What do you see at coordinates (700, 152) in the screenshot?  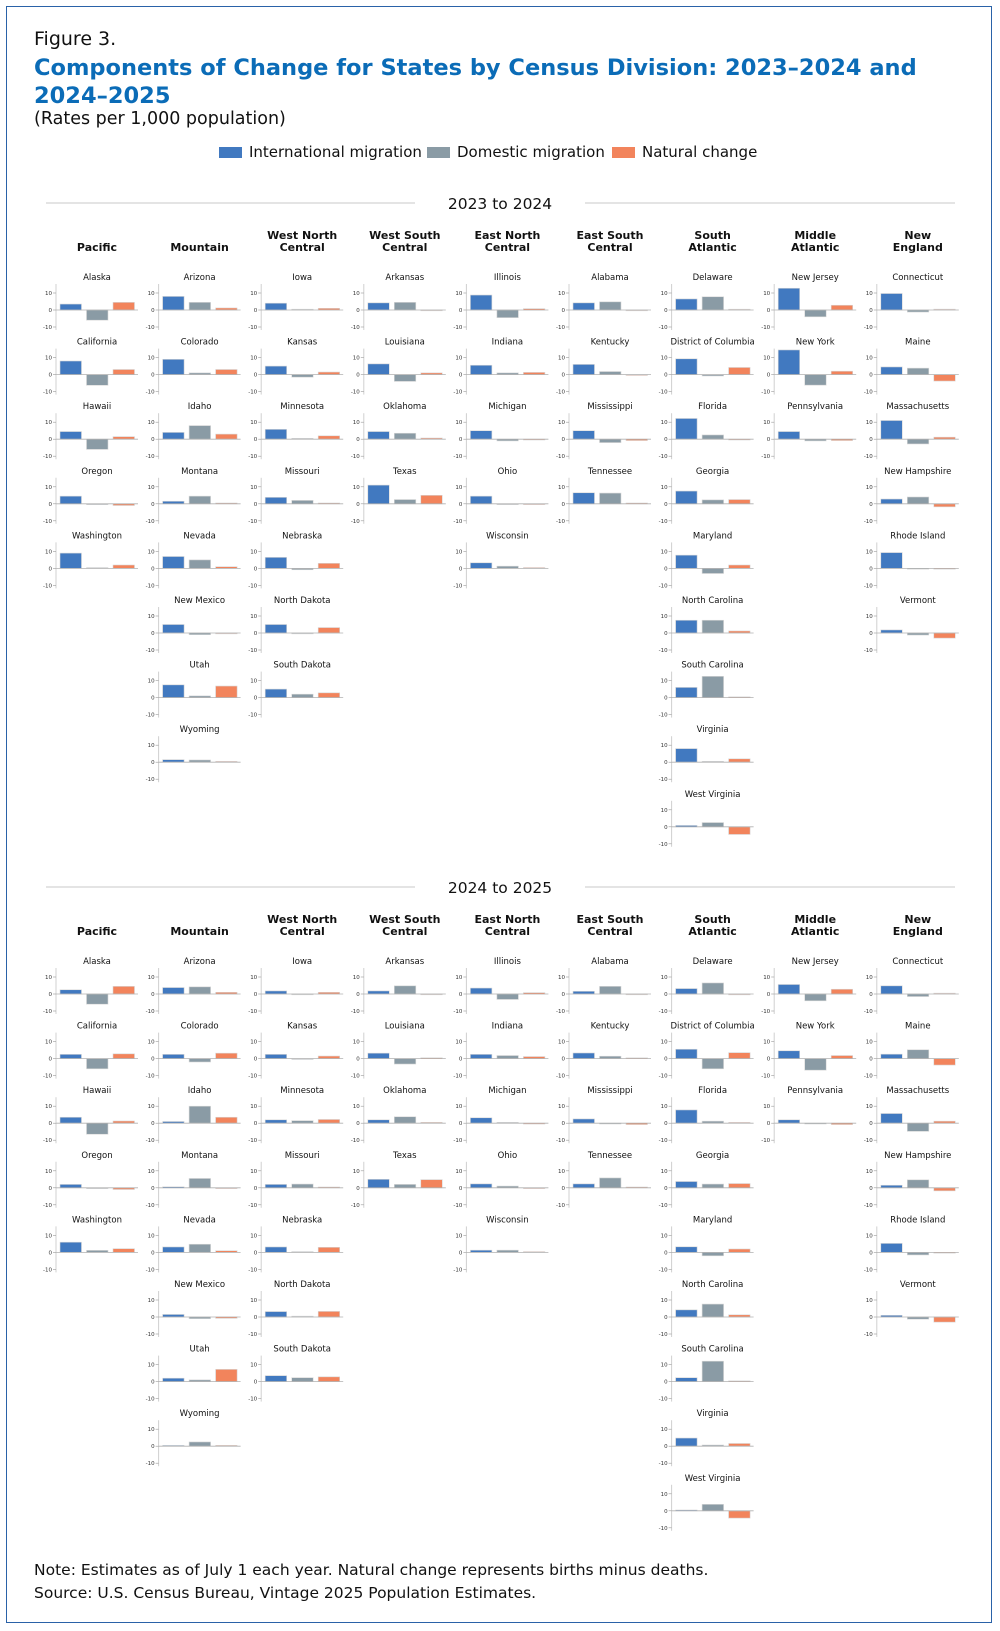 I see `legend-label: Natural change` at bounding box center [700, 152].